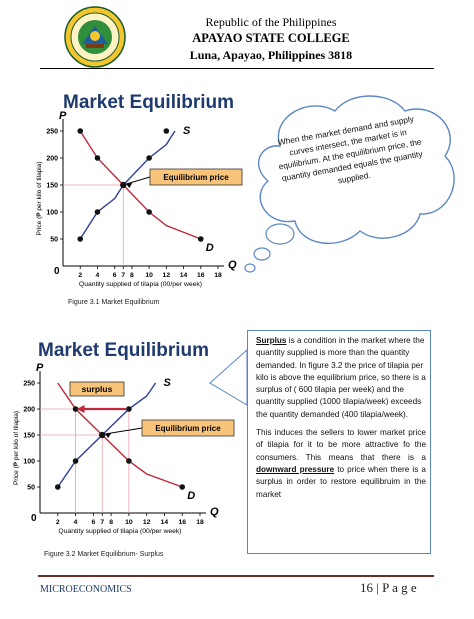 This screenshot has width=474, height=619. What do you see at coordinates (388, 587) in the screenshot?
I see `page-number: 16 | P a g e` at bounding box center [388, 587].